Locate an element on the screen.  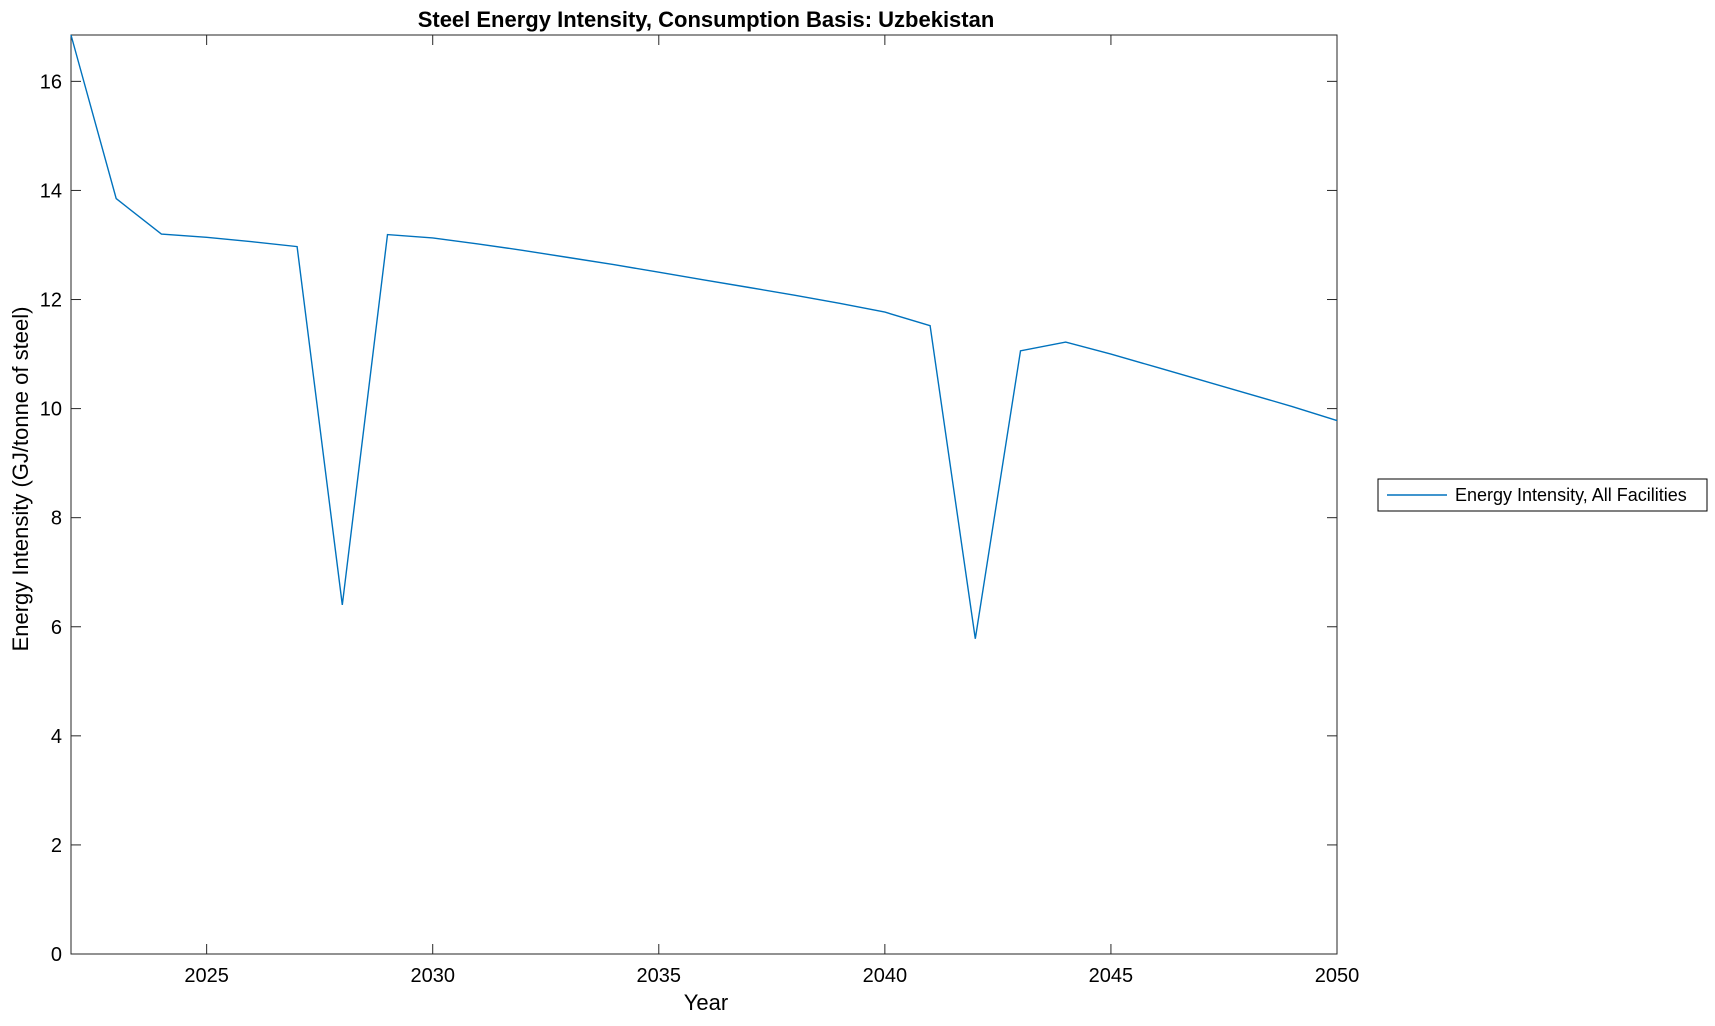
x-tick-label: 2025 is located at coordinates (206, 976).